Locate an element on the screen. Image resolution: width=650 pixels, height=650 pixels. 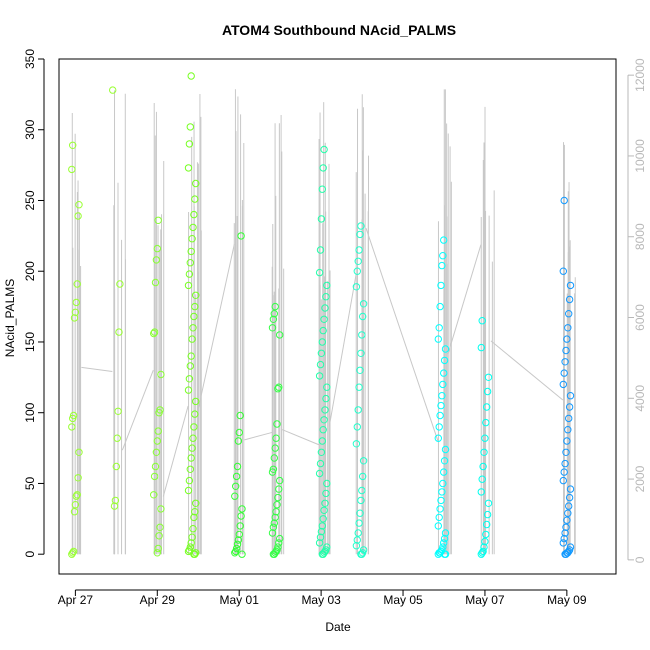
x-tick-label: May 09 is located at coordinates (567, 600).